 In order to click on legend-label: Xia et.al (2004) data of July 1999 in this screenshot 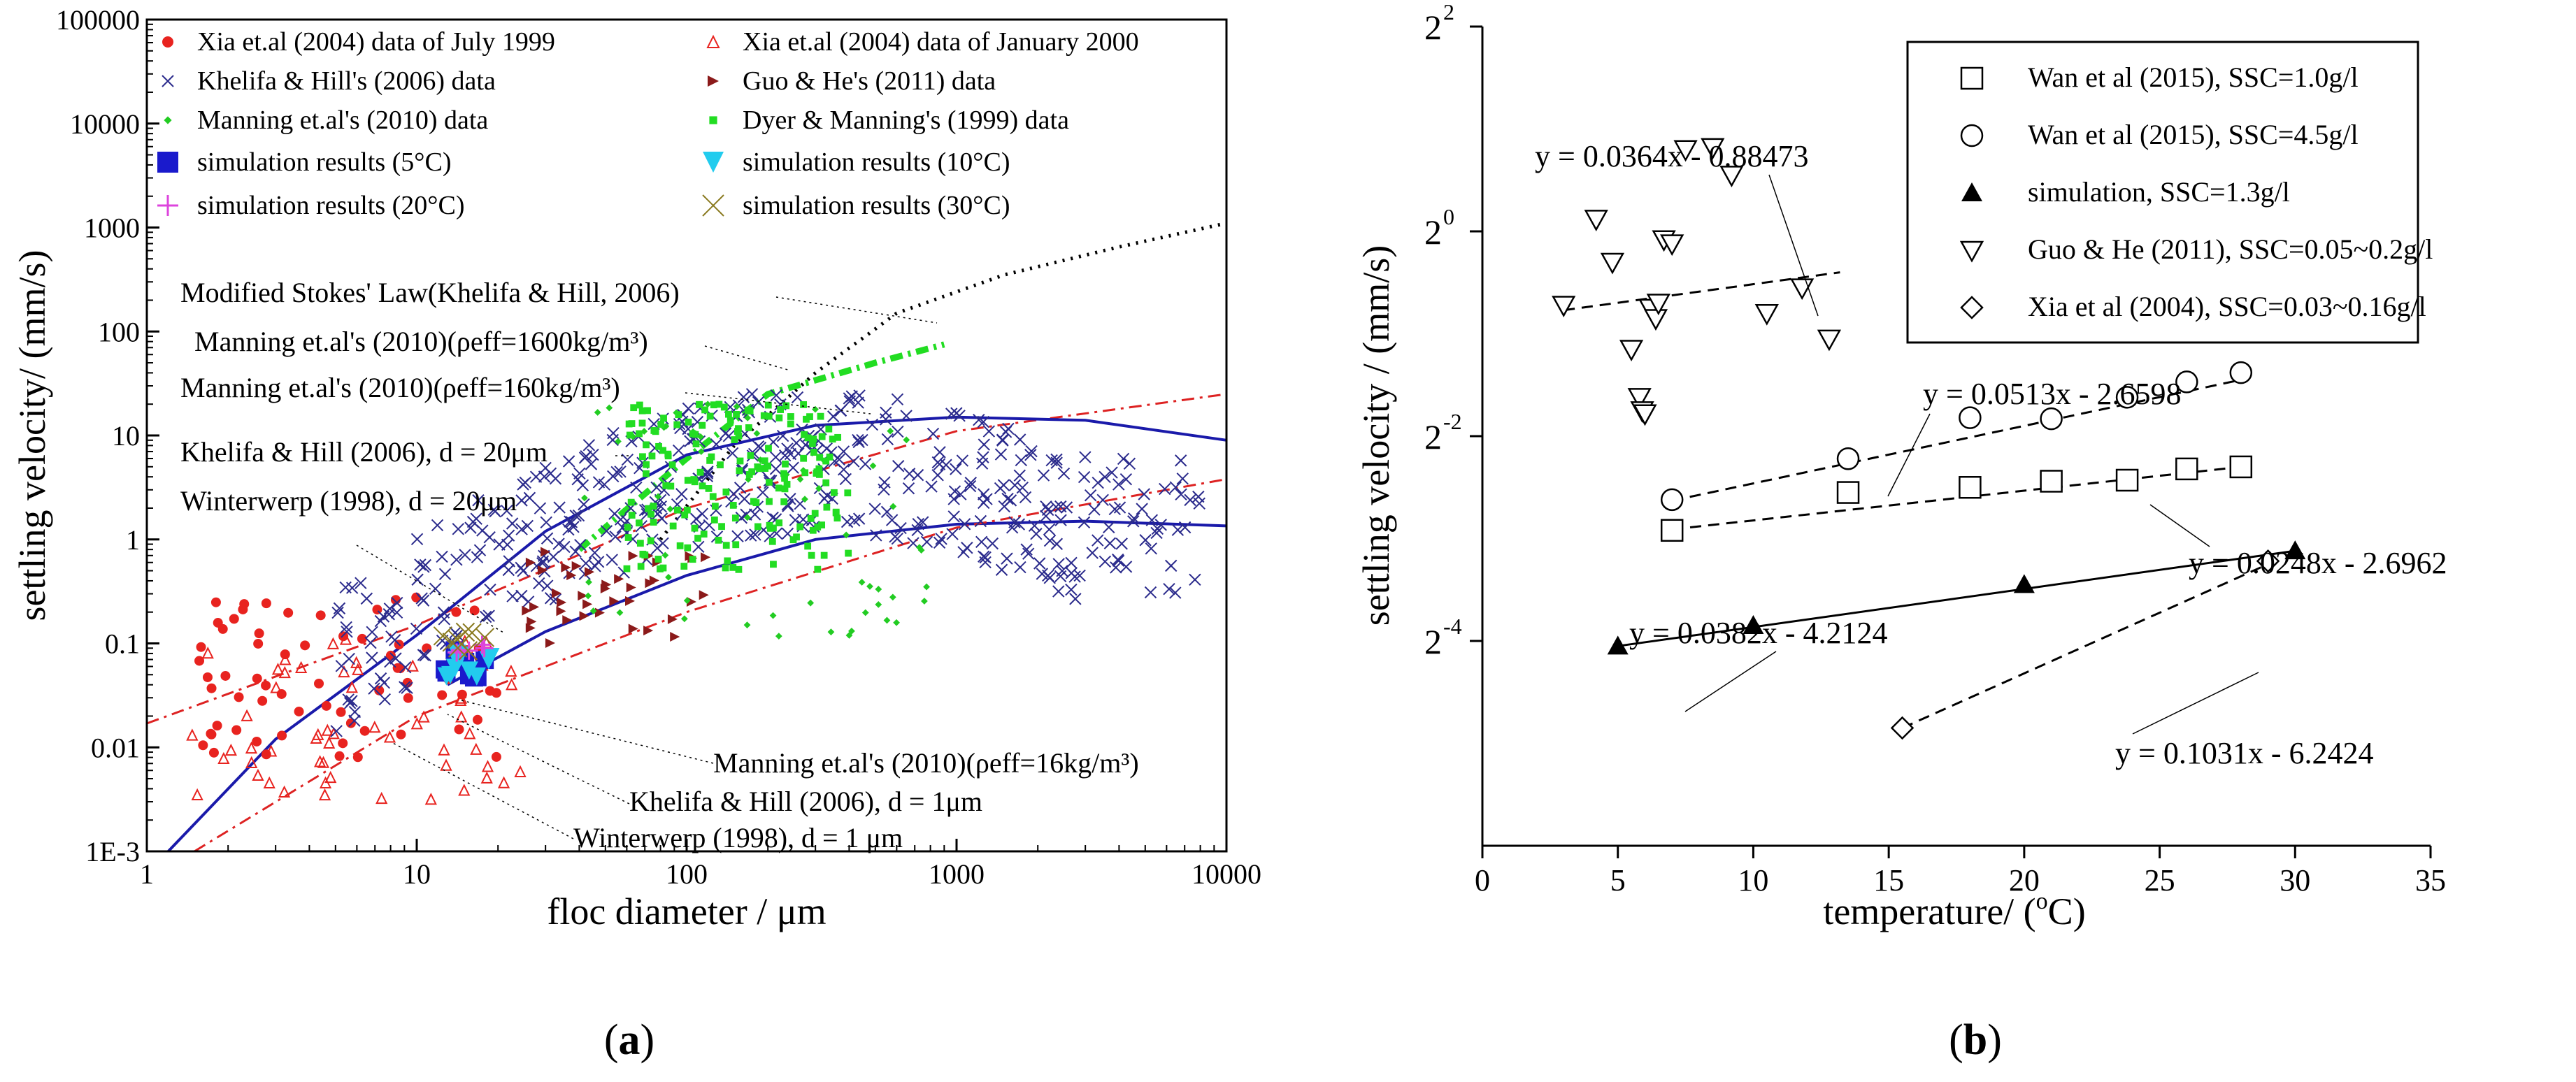, I will do `click(376, 42)`.